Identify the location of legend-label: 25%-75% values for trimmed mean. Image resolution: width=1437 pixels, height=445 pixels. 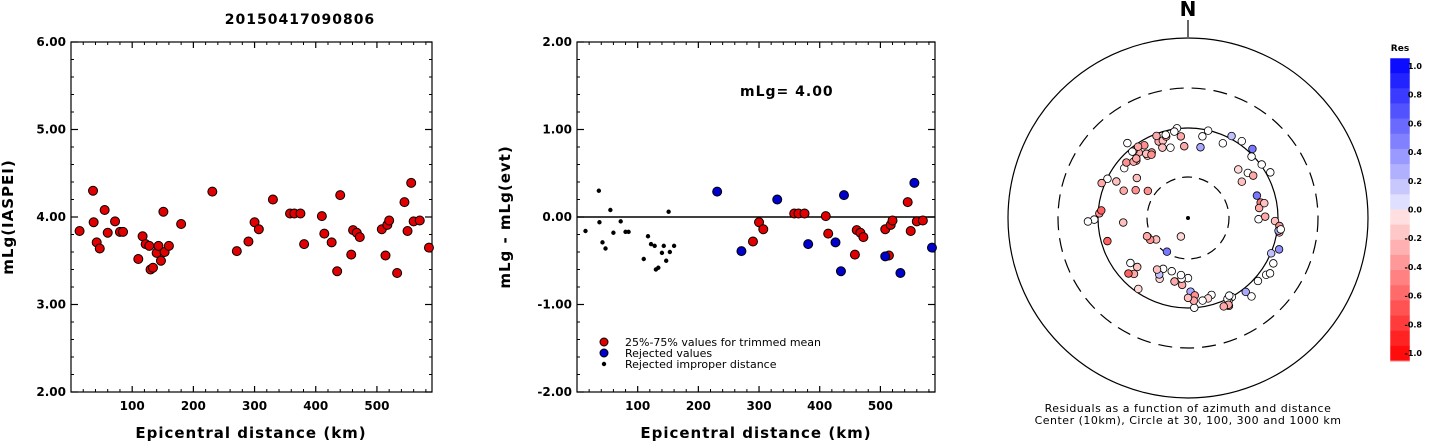
(723, 342).